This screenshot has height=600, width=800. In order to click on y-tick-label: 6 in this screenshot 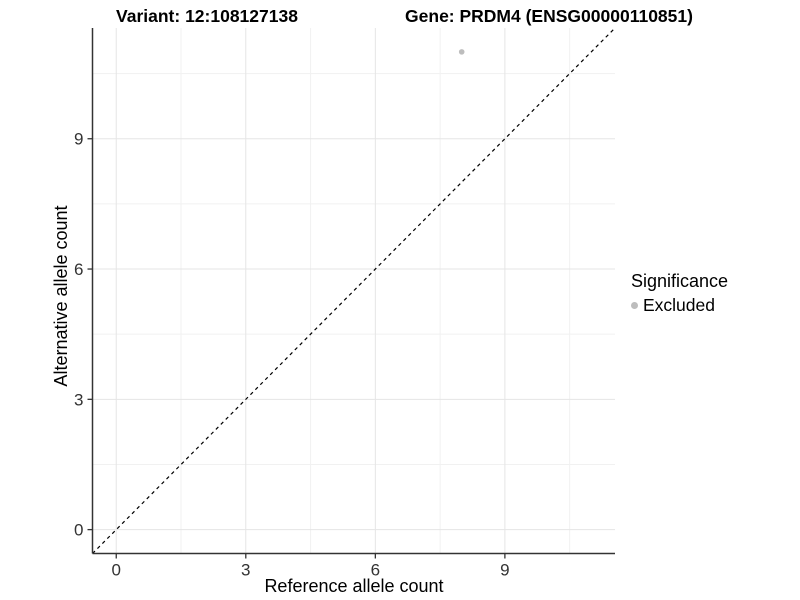, I will do `click(78, 269)`.